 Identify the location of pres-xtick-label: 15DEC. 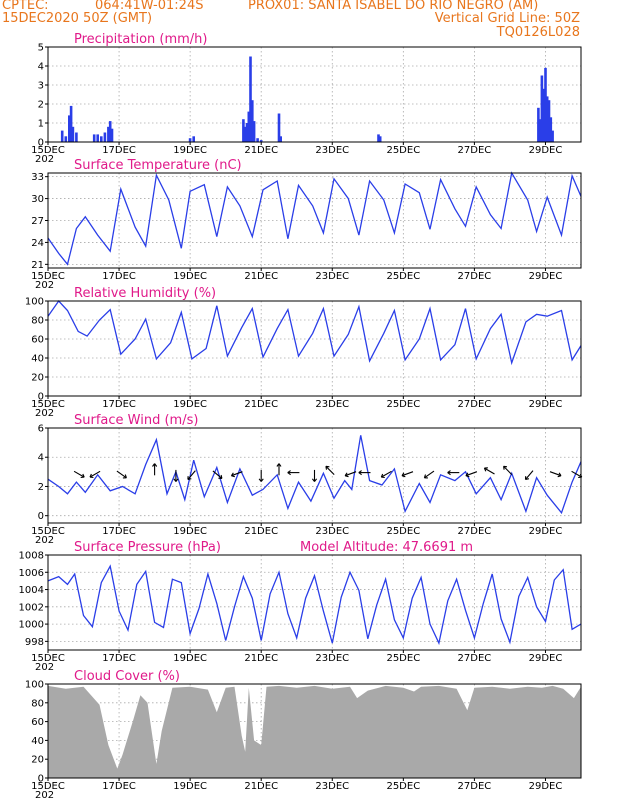
(48, 658).